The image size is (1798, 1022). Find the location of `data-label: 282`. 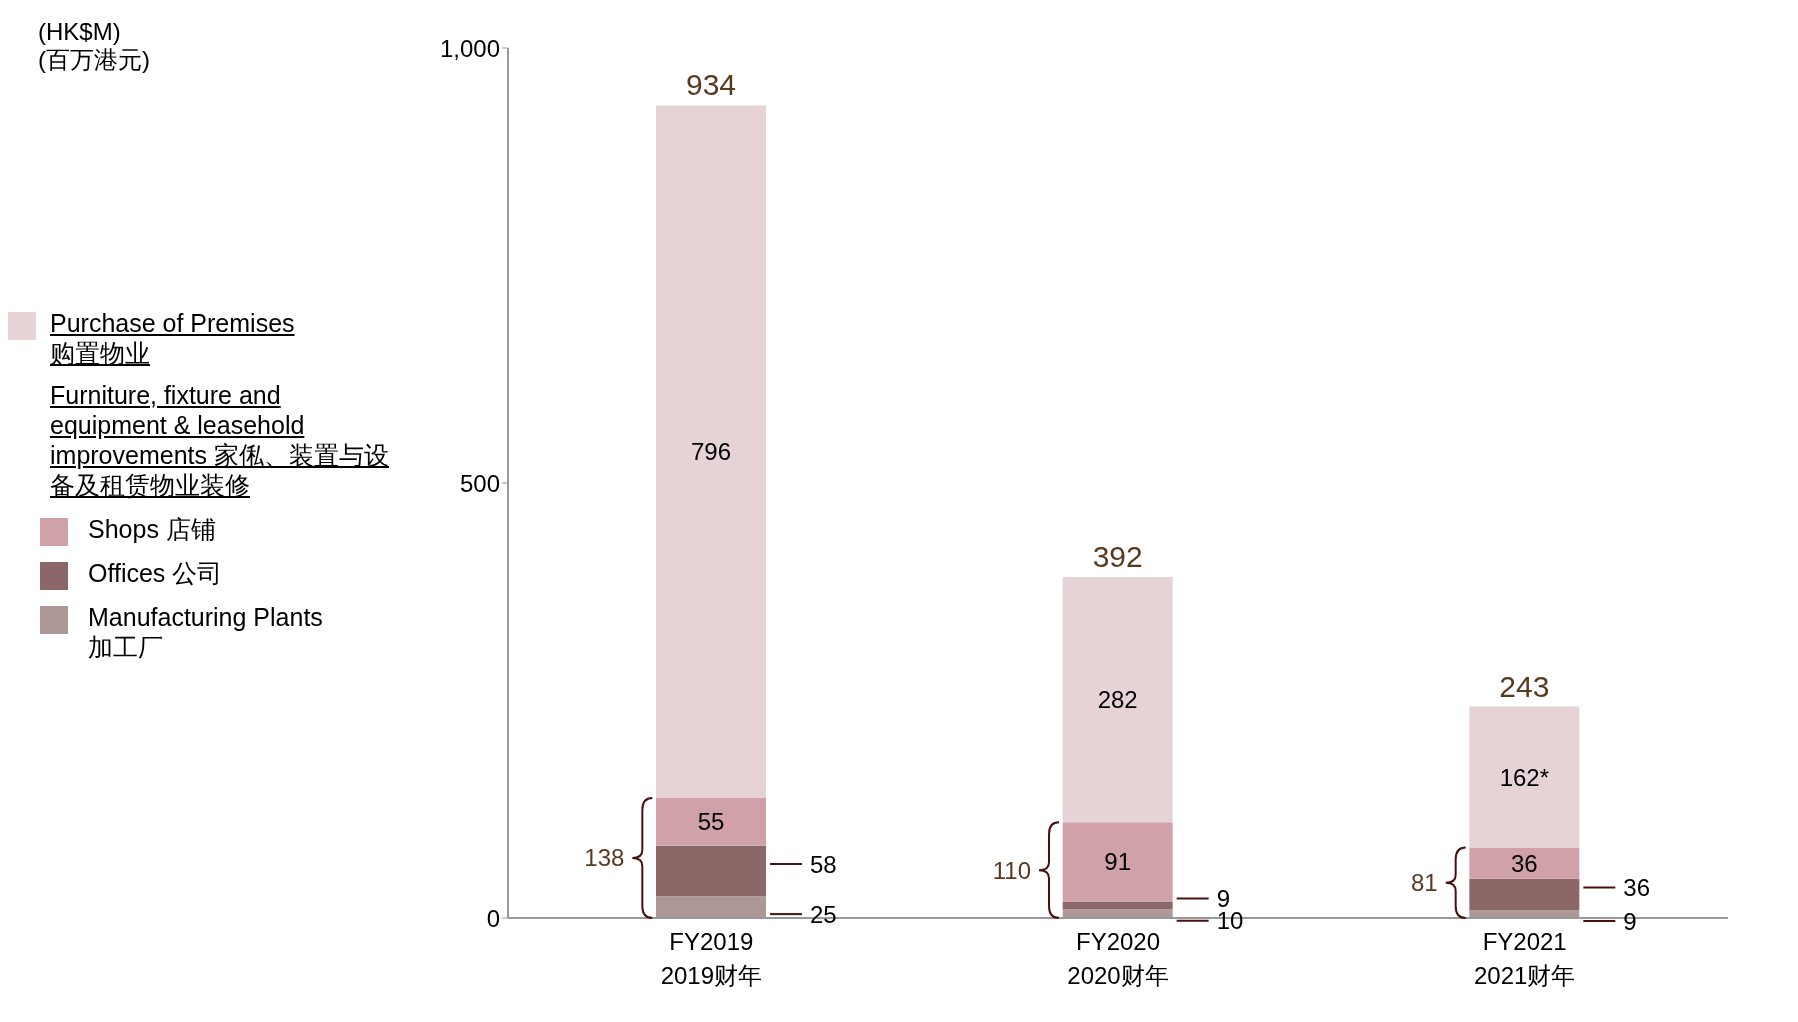

data-label: 282 is located at coordinates (1117, 700).